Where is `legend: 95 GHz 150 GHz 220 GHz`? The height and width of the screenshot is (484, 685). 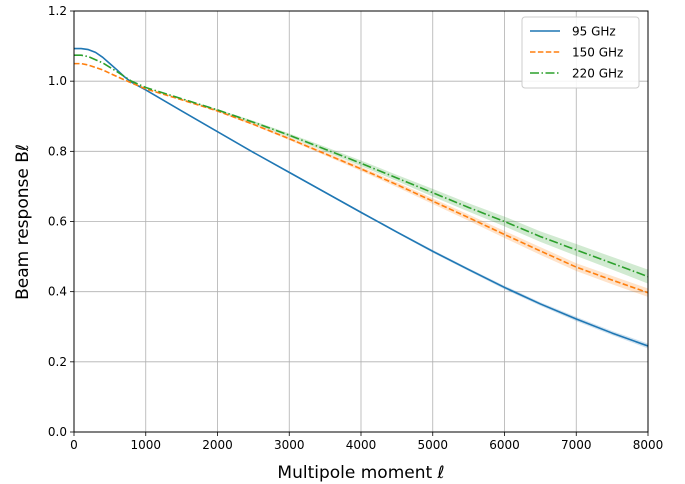 legend: 95 GHz 150 GHz 220 GHz is located at coordinates (580, 52).